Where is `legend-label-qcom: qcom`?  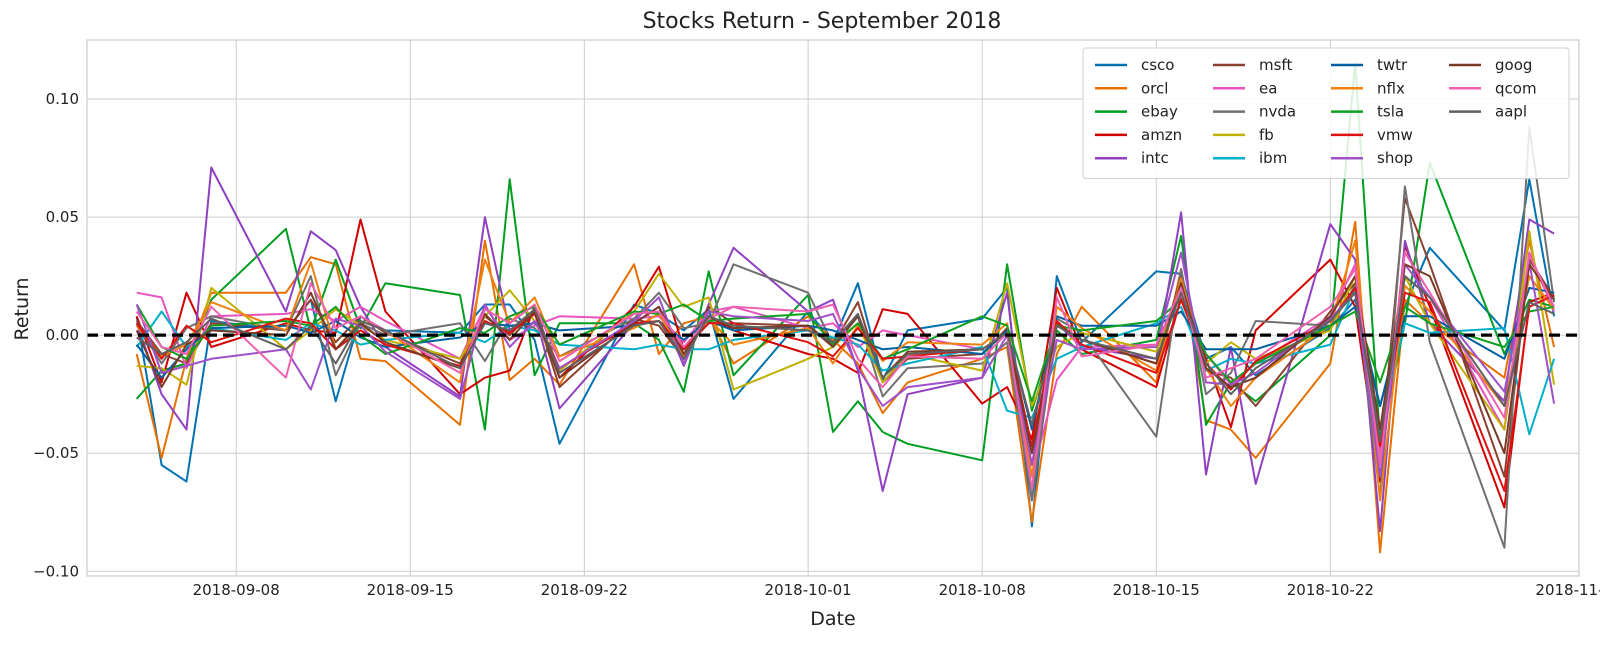
legend-label-qcom: qcom is located at coordinates (1516, 88).